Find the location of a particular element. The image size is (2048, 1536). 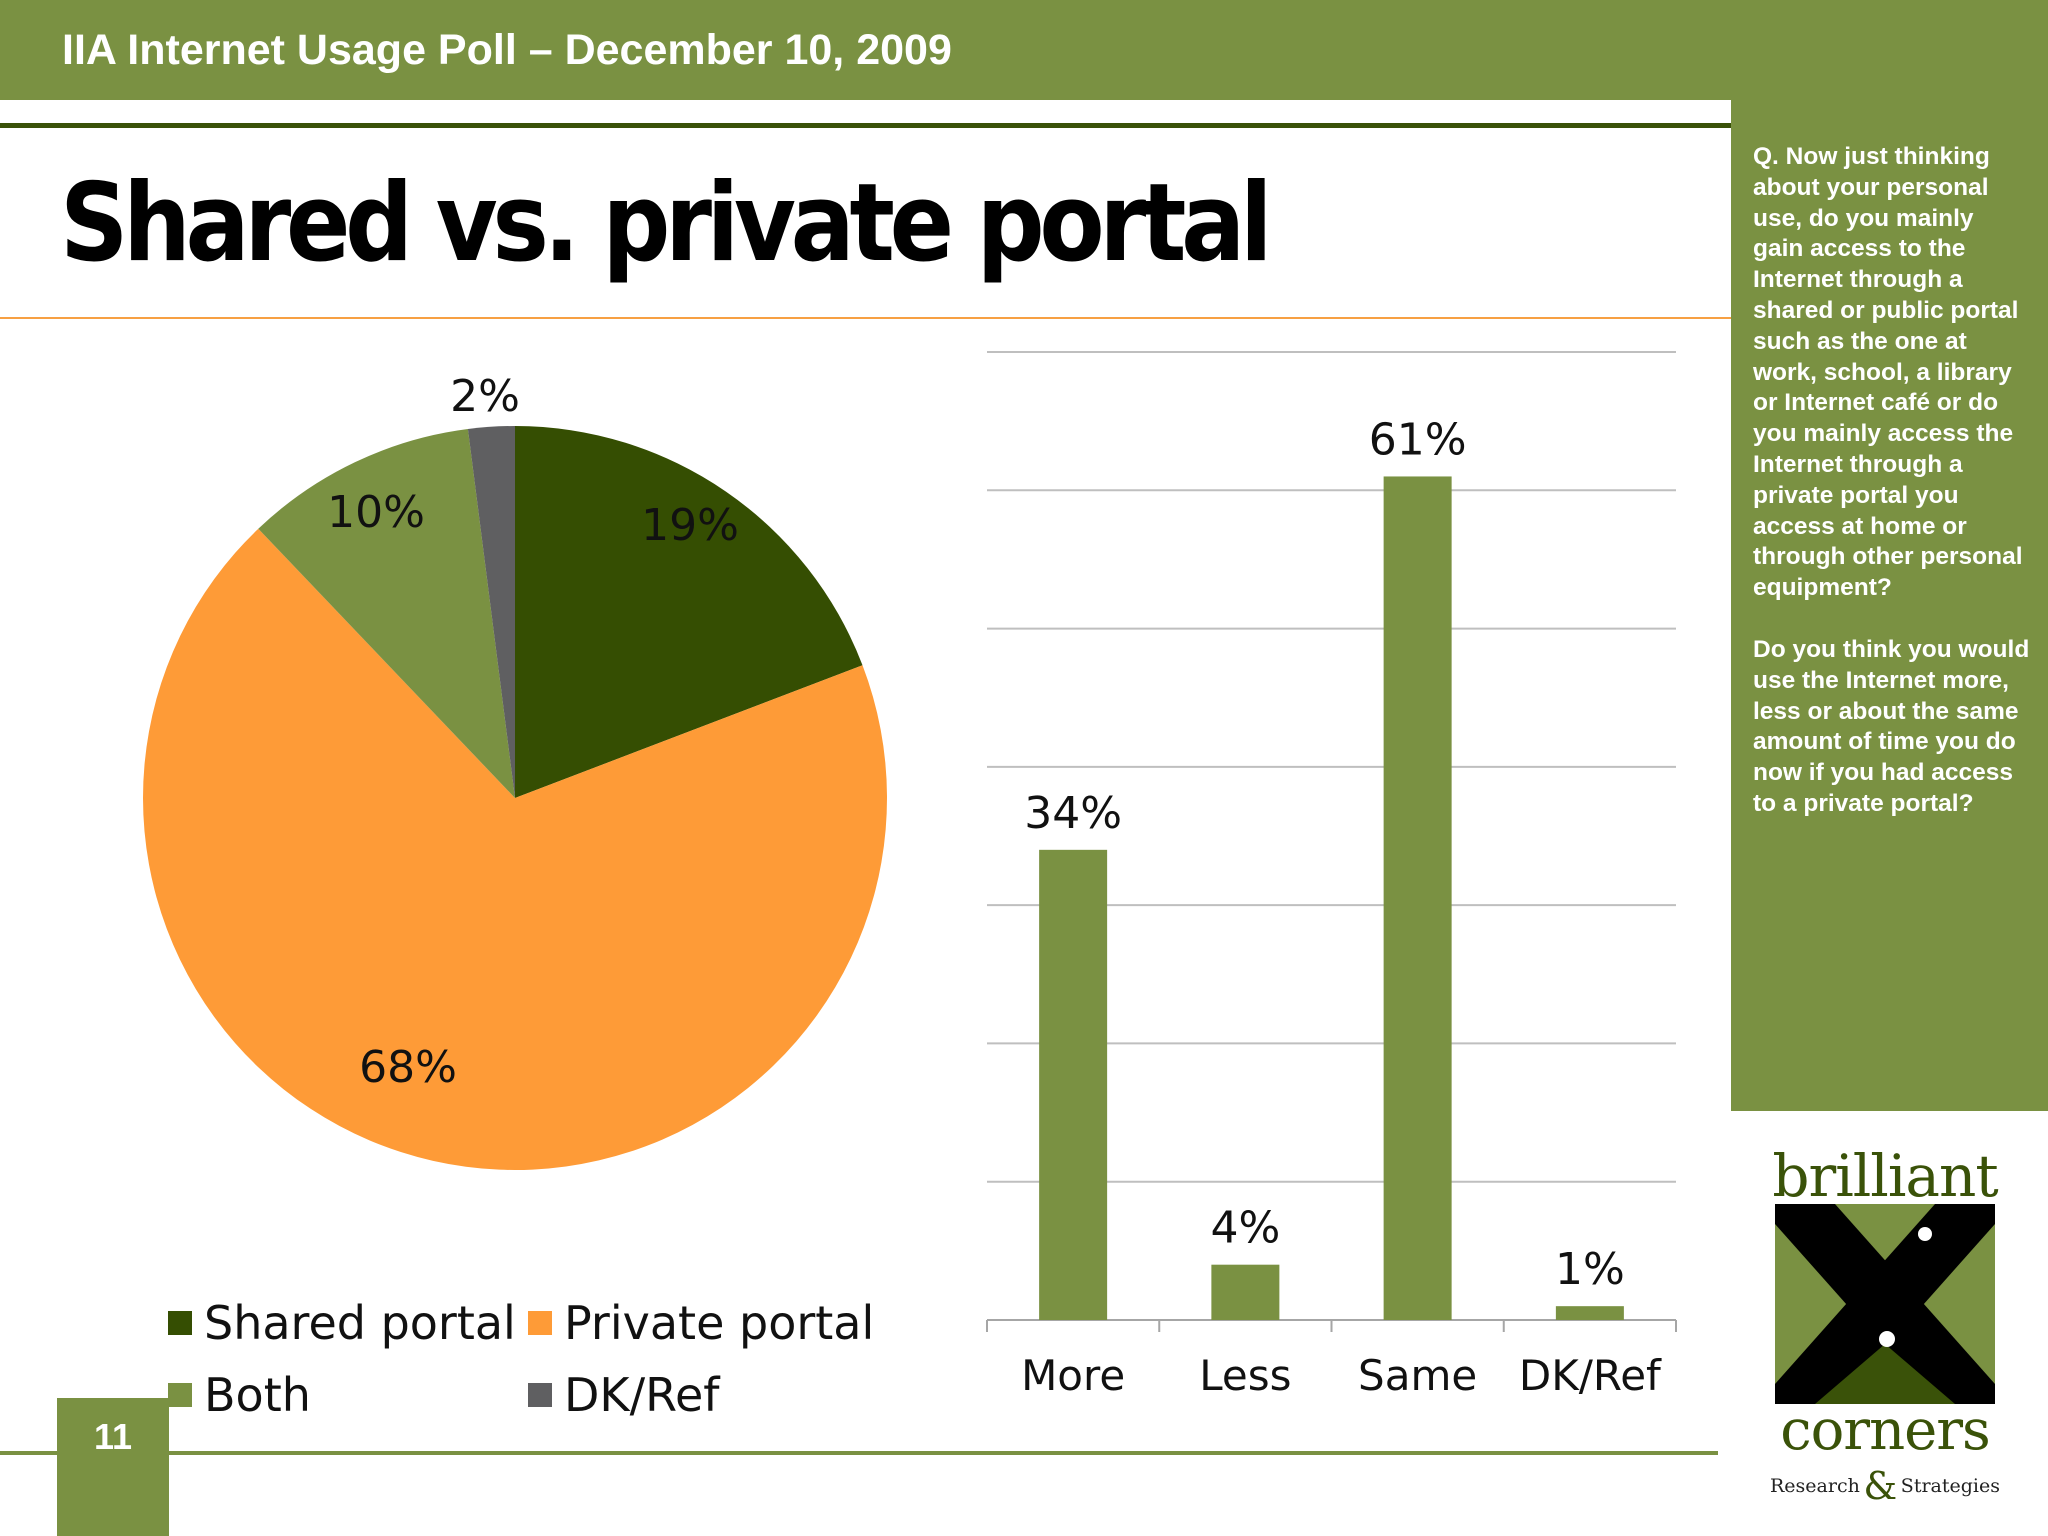

bar-more is located at coordinates (1073, 1084).